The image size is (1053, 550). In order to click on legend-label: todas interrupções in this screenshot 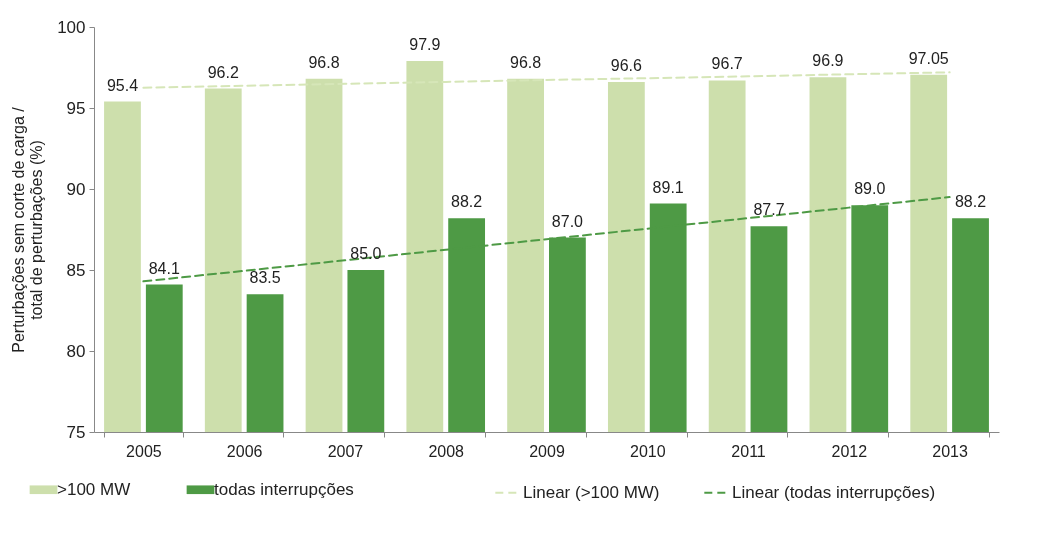, I will do `click(284, 489)`.